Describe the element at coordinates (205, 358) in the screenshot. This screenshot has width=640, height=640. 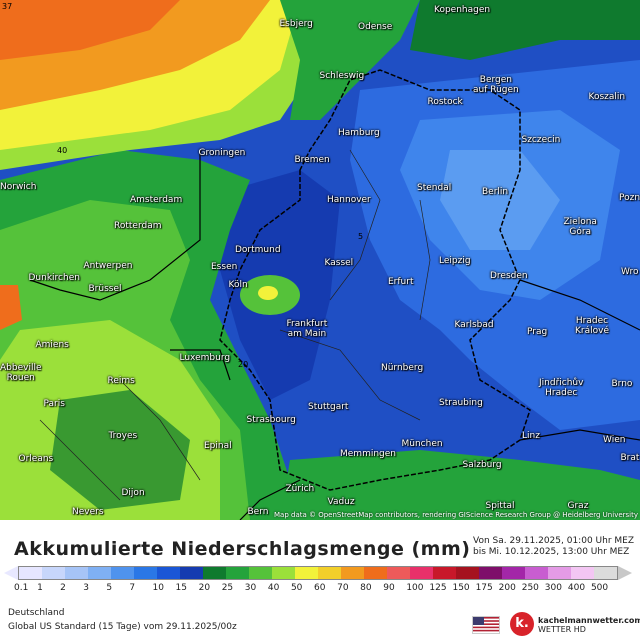
I see `city-label: Luxemburg` at that location.